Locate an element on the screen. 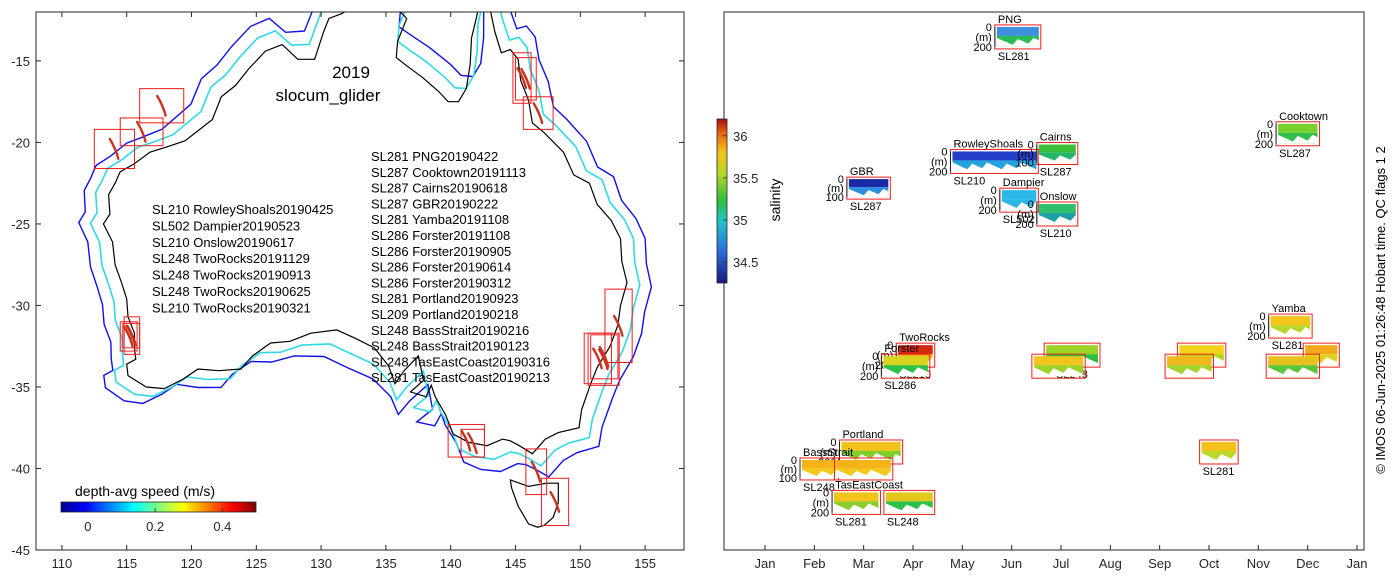  section-site-label: Portland is located at coordinates (862, 435).